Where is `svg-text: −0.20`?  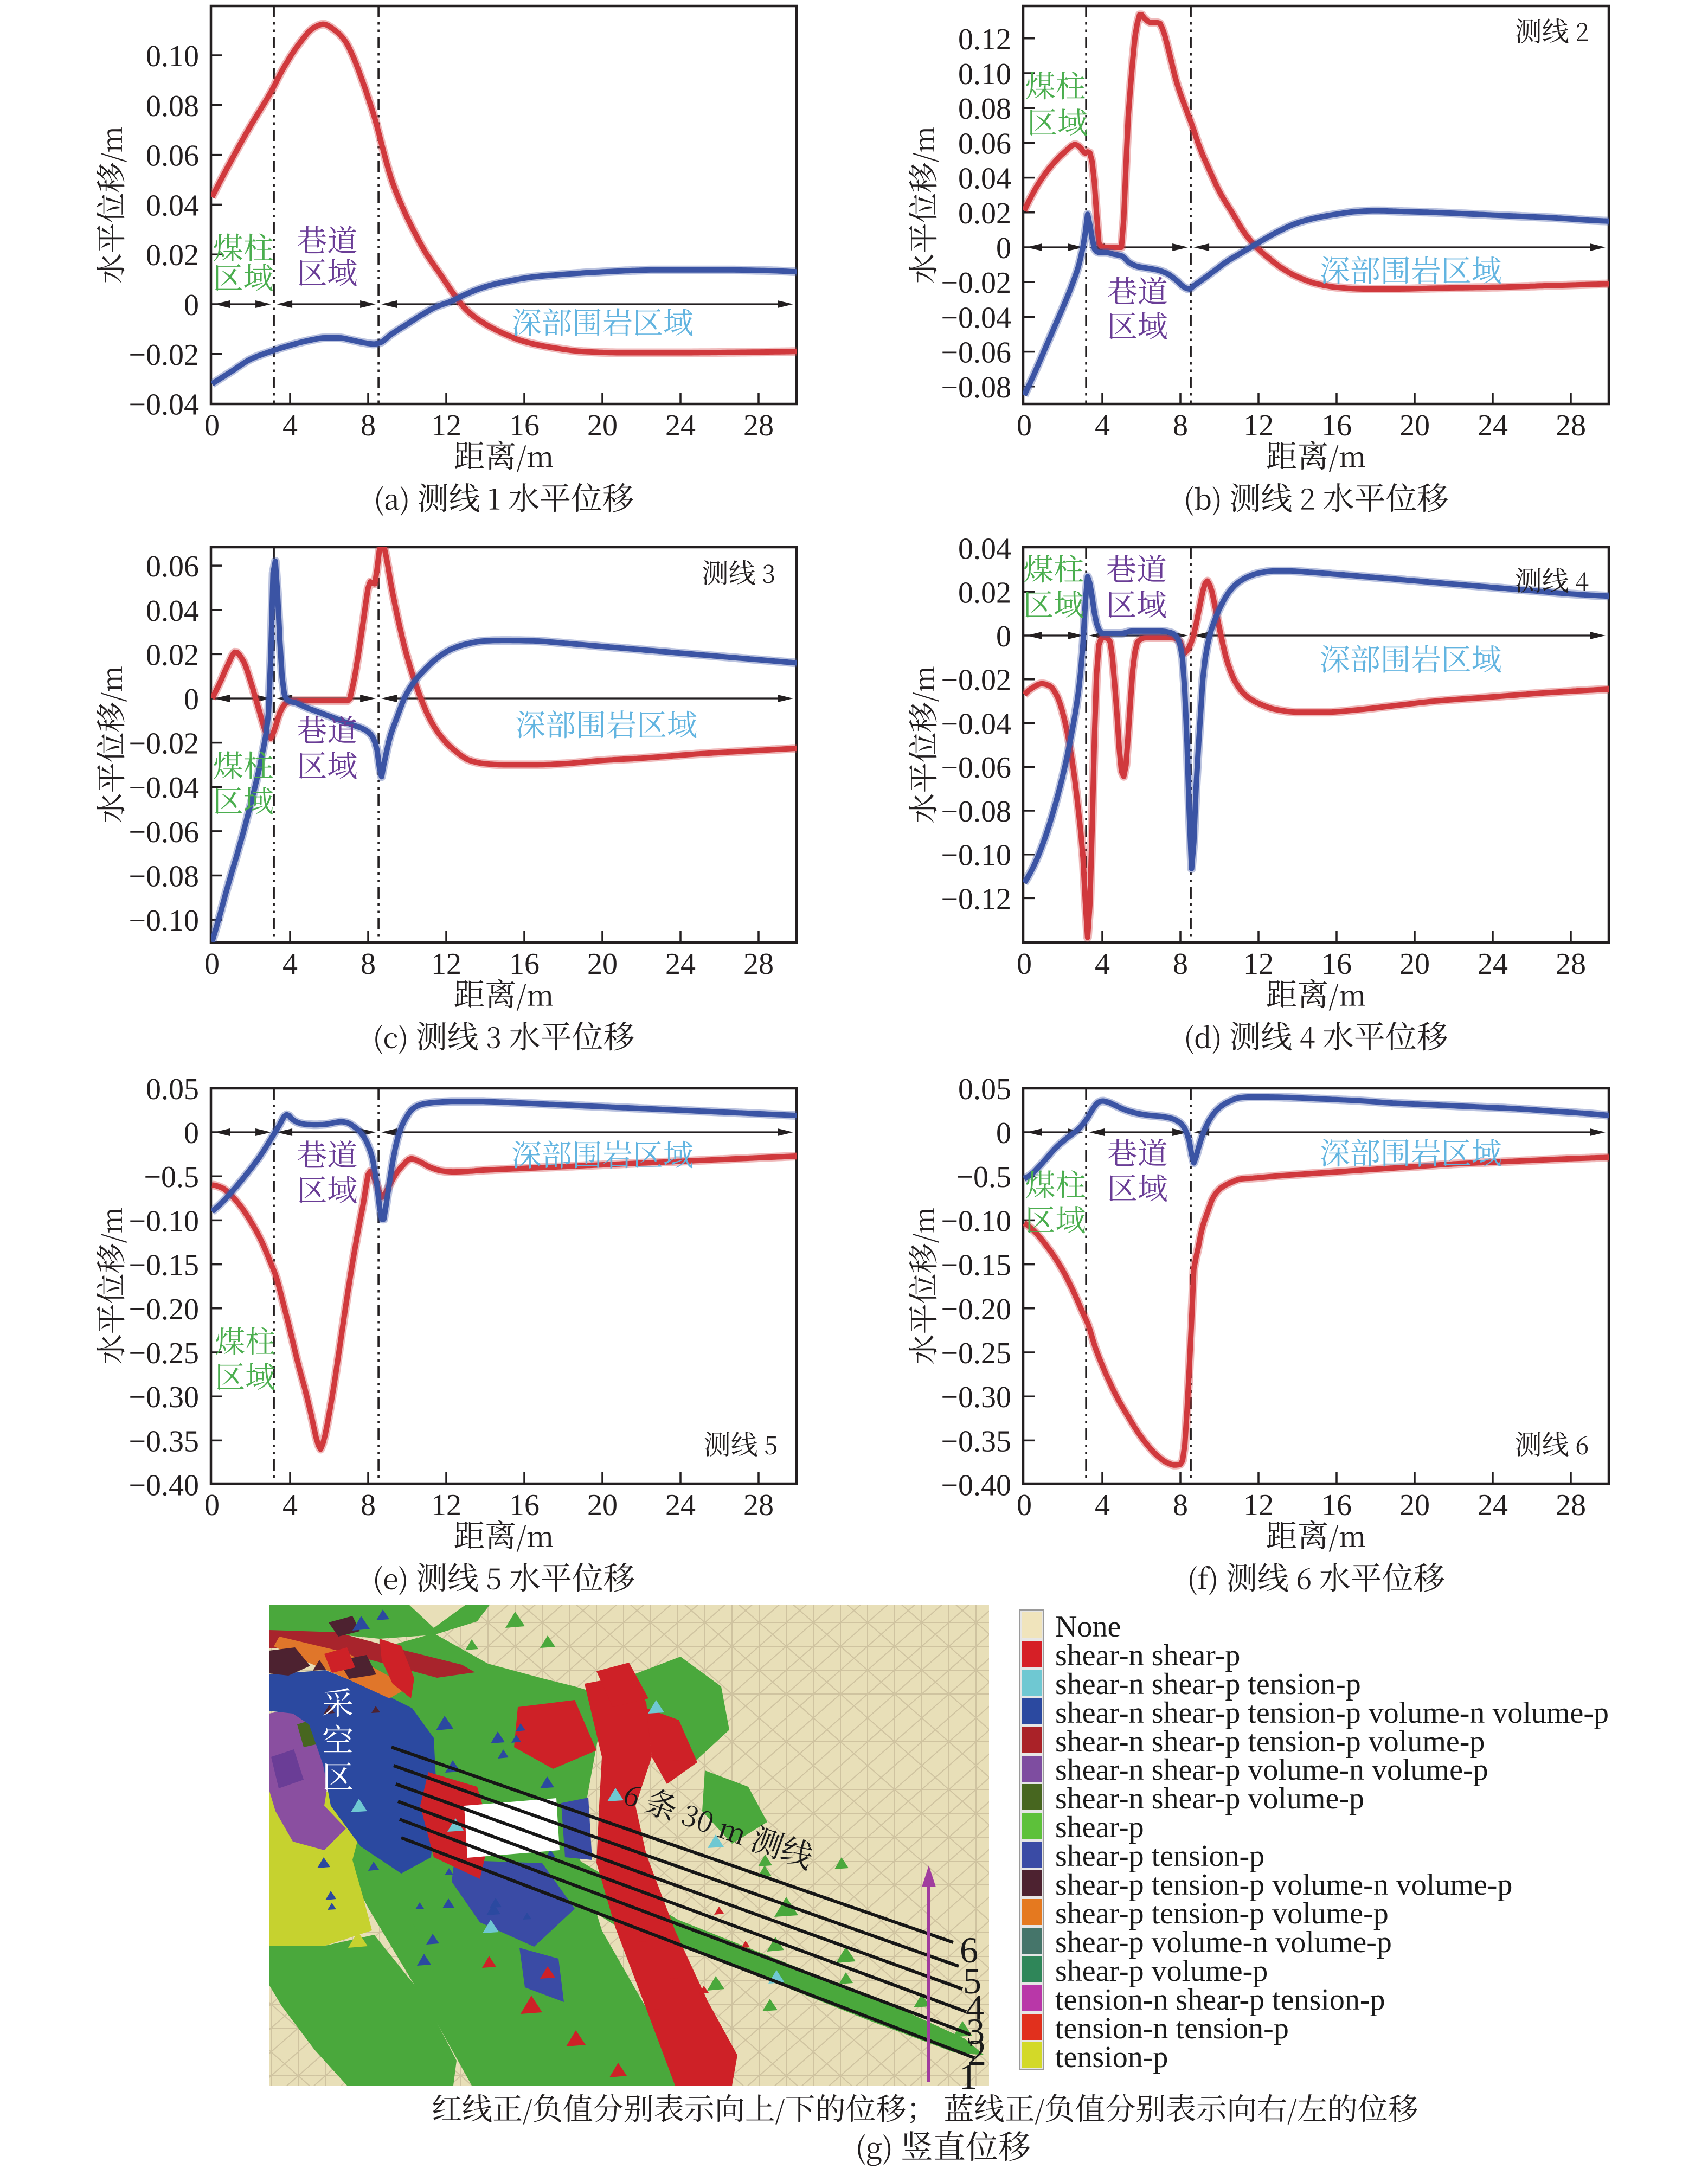
svg-text: −0.20 is located at coordinates (976, 1309).